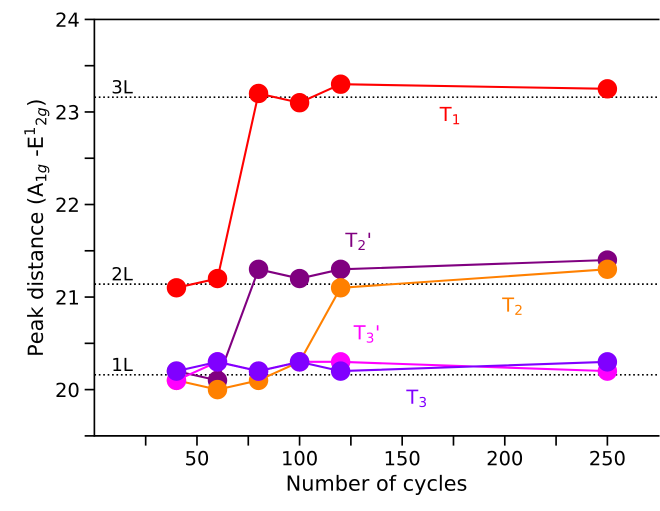 The height and width of the screenshot is (511, 660). What do you see at coordinates (123, 365) in the screenshot?
I see `ref-line-label: 1L` at bounding box center [123, 365].